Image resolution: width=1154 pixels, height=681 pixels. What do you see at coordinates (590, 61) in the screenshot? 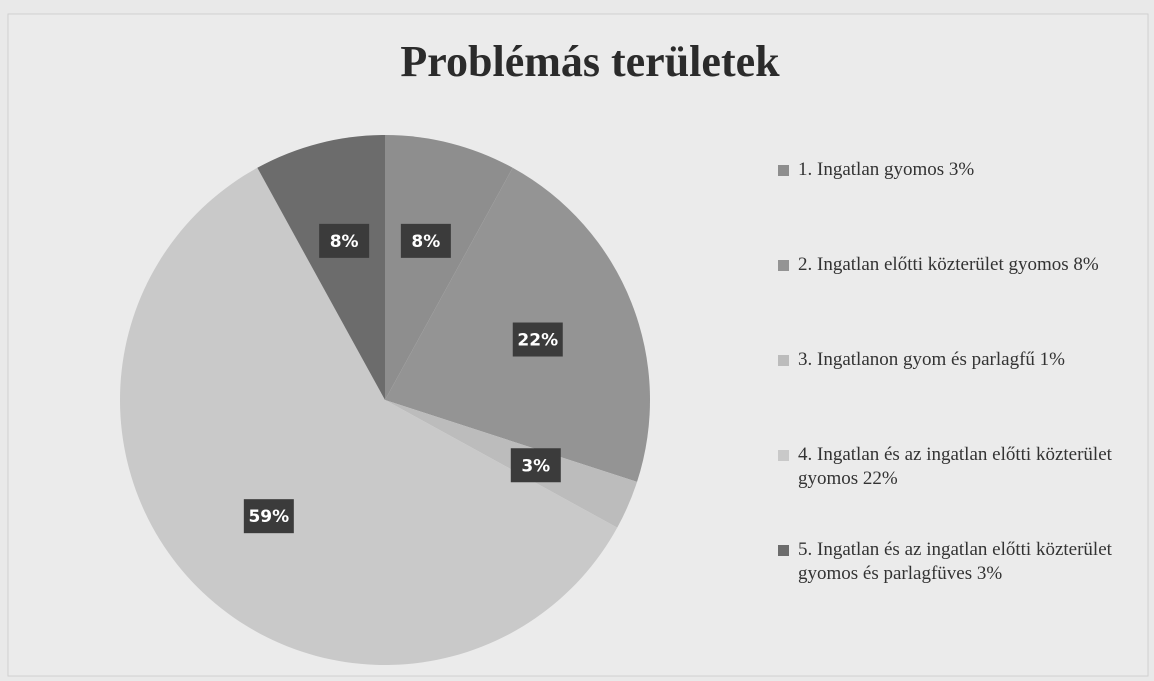
I see `chart-title: Problémás területek` at bounding box center [590, 61].